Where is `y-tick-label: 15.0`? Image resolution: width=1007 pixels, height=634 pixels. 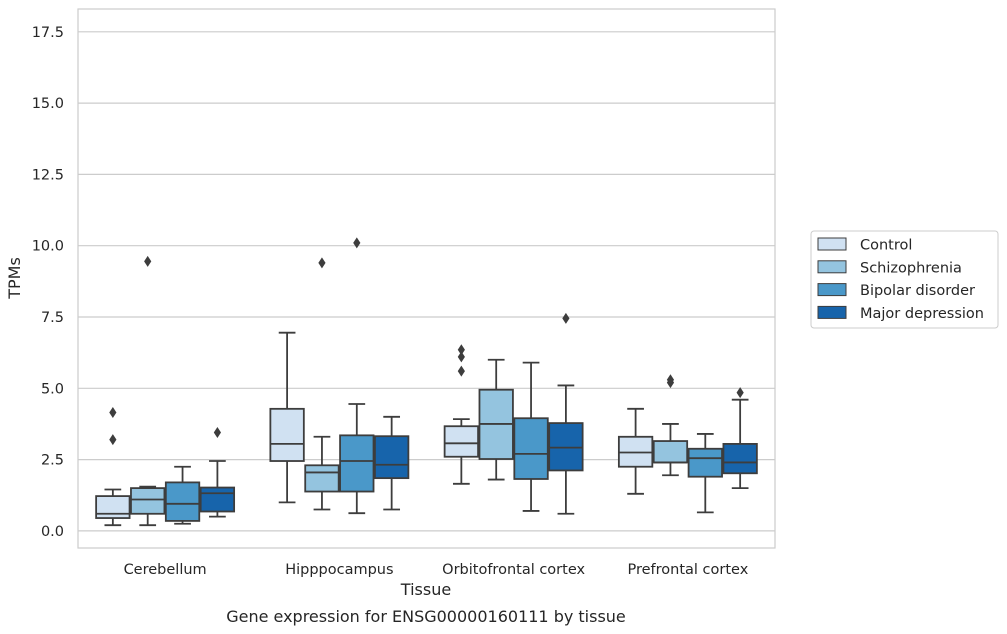
y-tick-label: 15.0 is located at coordinates (48, 104).